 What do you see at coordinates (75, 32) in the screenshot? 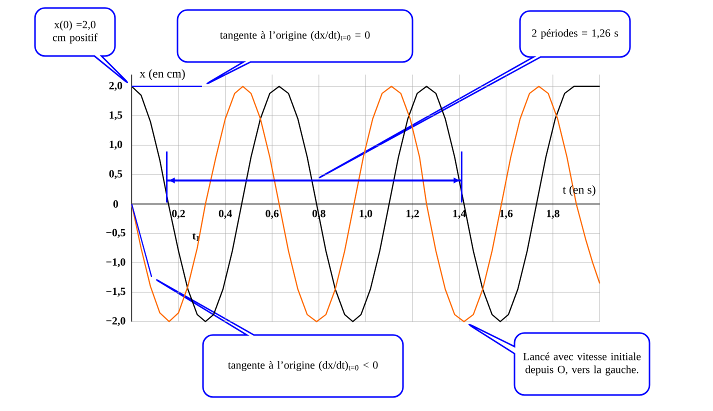
I see `text: x(0) =2,0 cm positif` at bounding box center [75, 32].